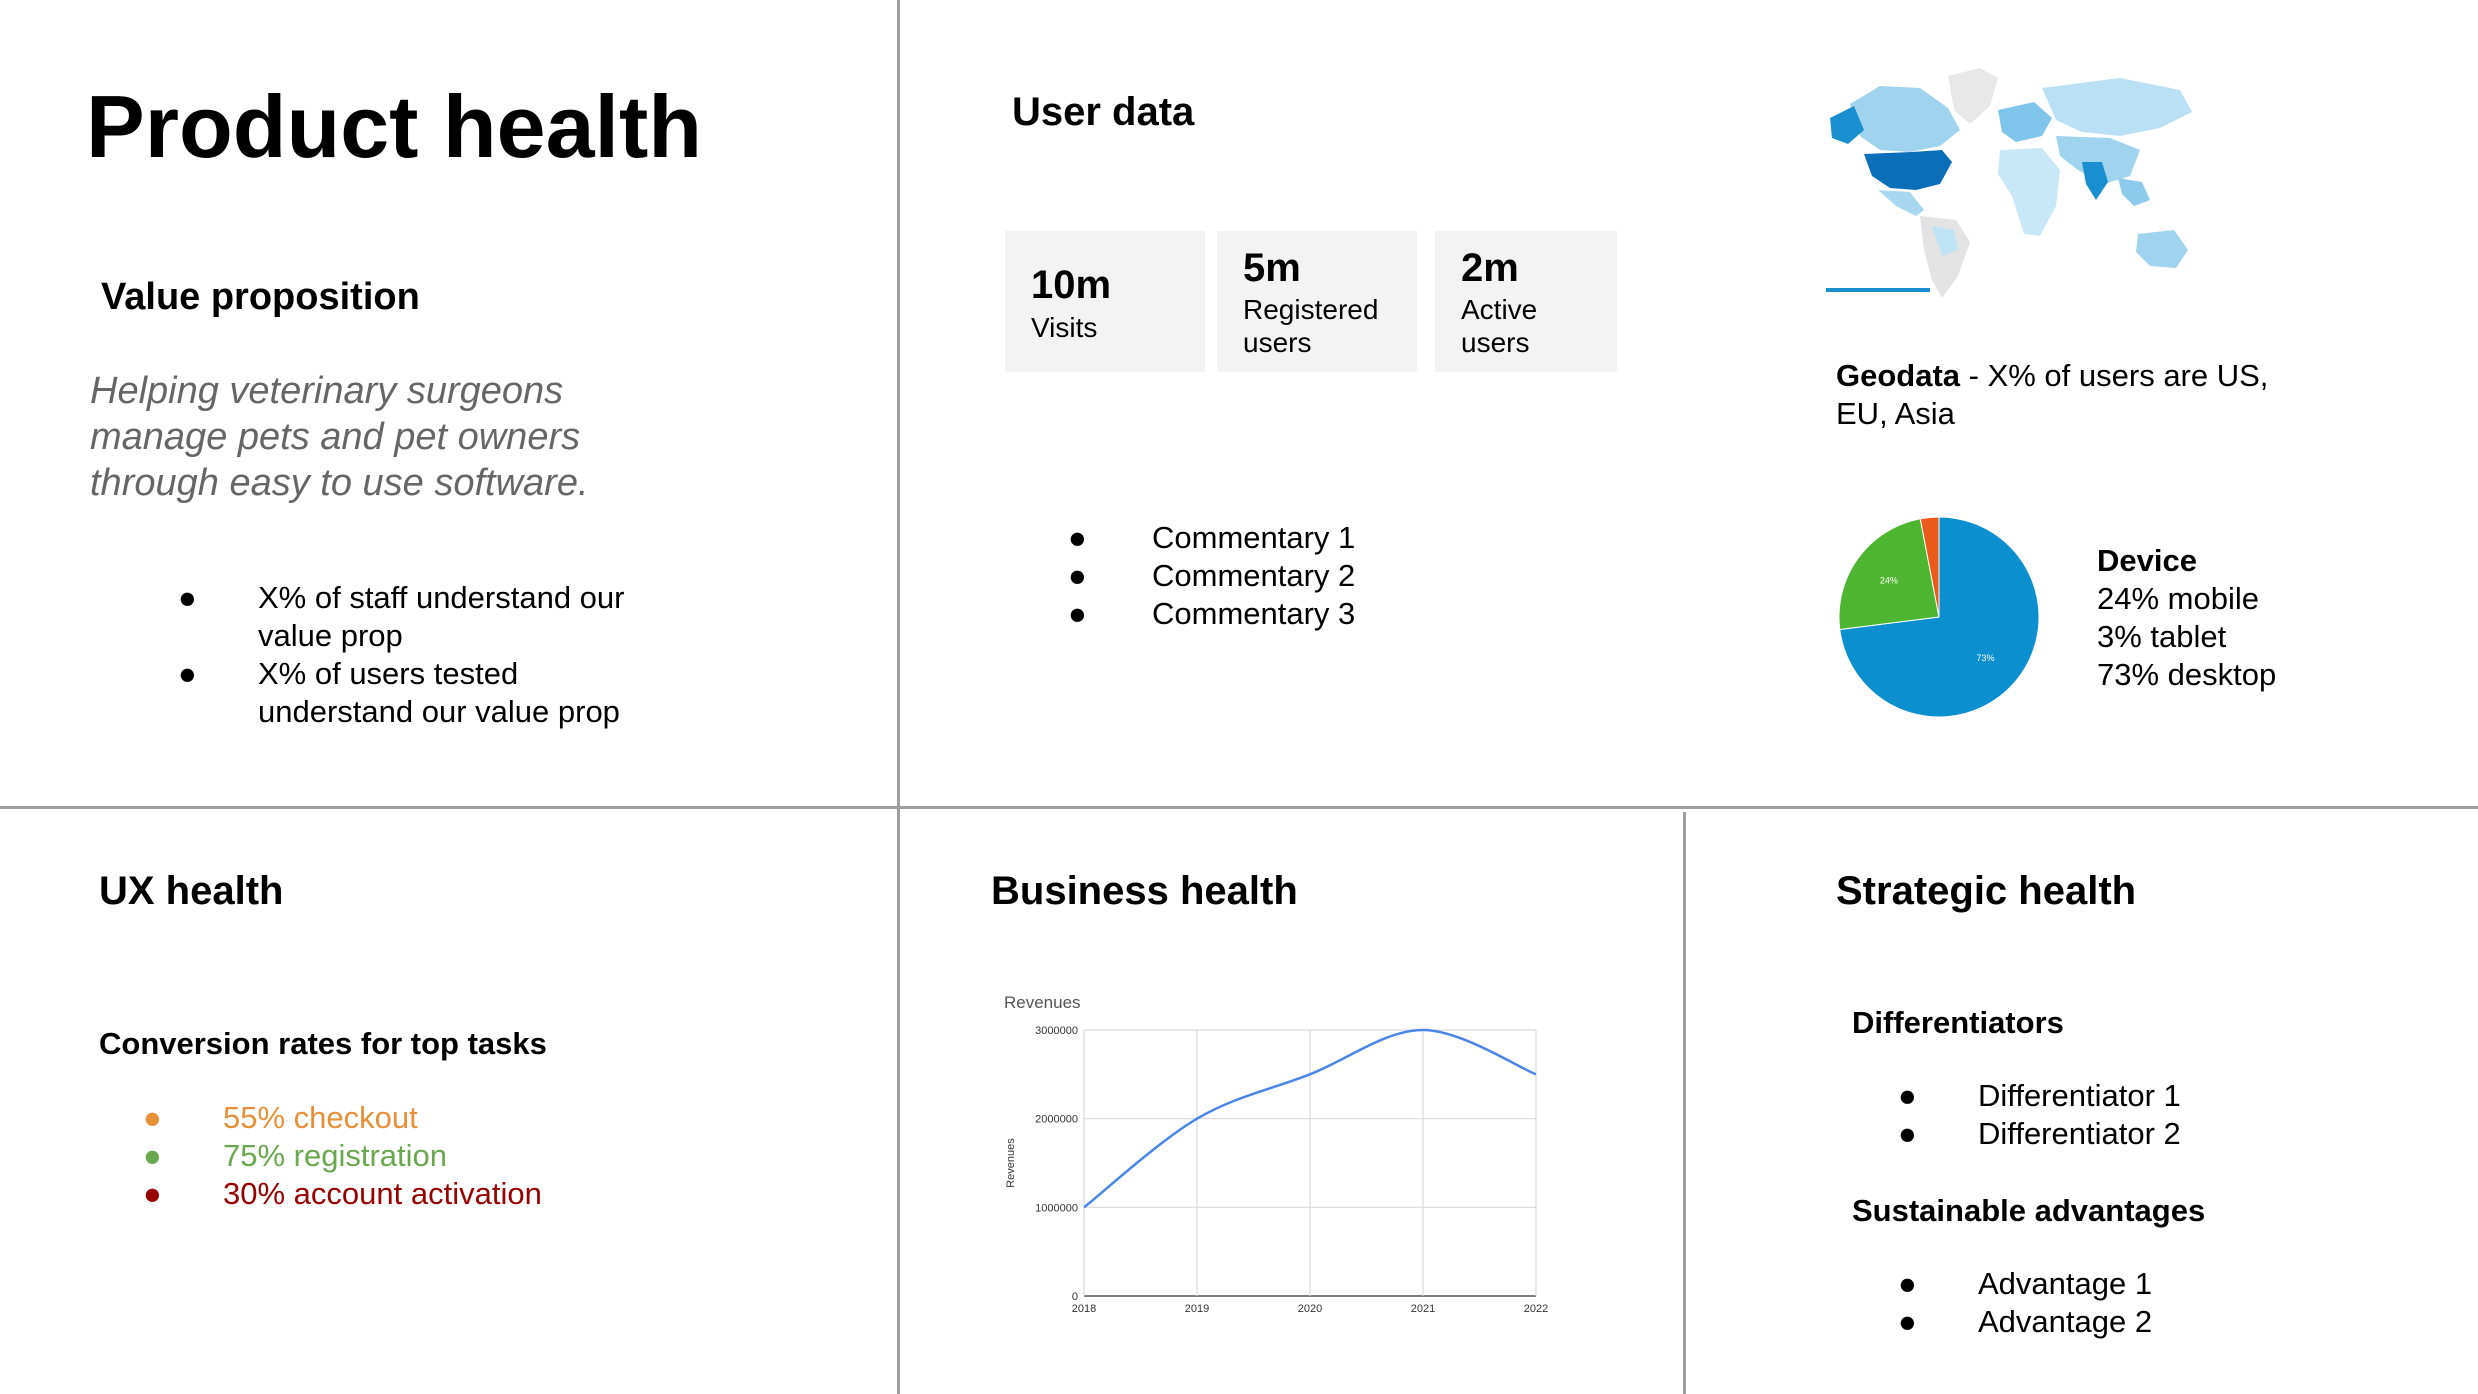 This screenshot has height=1394, width=2478. I want to click on device-heading: Device, so click(2147, 560).